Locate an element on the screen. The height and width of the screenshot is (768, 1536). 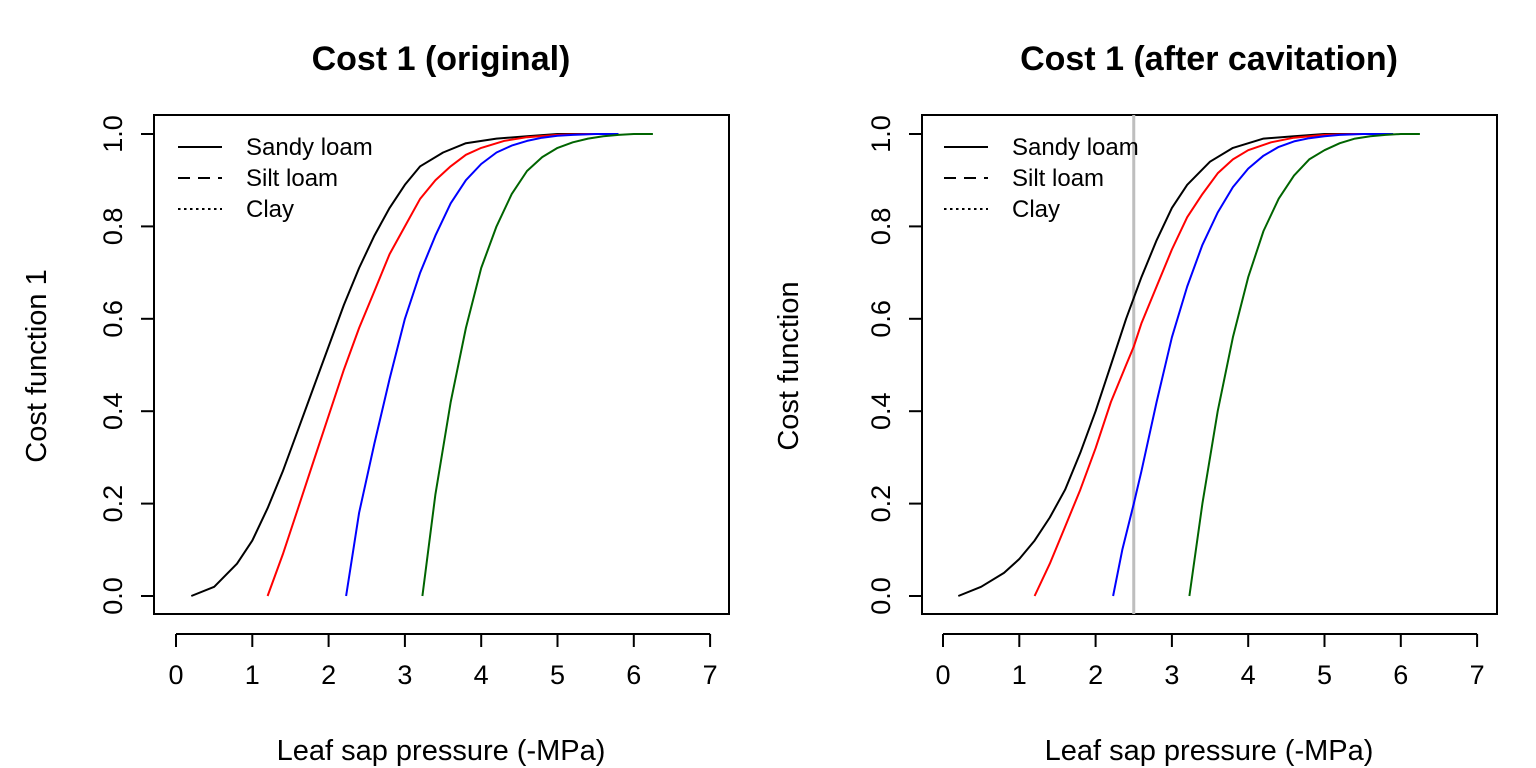
chart-title: Cost 1 (original) is located at coordinates (441, 59).